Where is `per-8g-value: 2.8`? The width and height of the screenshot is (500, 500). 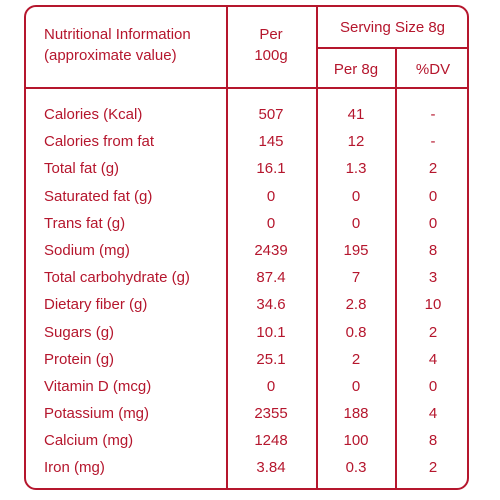
per-8g-value: 2.8 is located at coordinates (356, 305).